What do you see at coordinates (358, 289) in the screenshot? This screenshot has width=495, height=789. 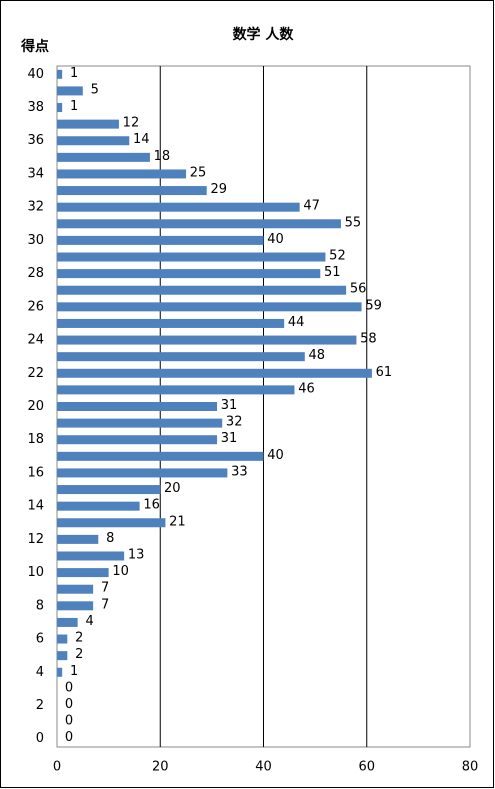 I see `value-label: 56` at bounding box center [358, 289].